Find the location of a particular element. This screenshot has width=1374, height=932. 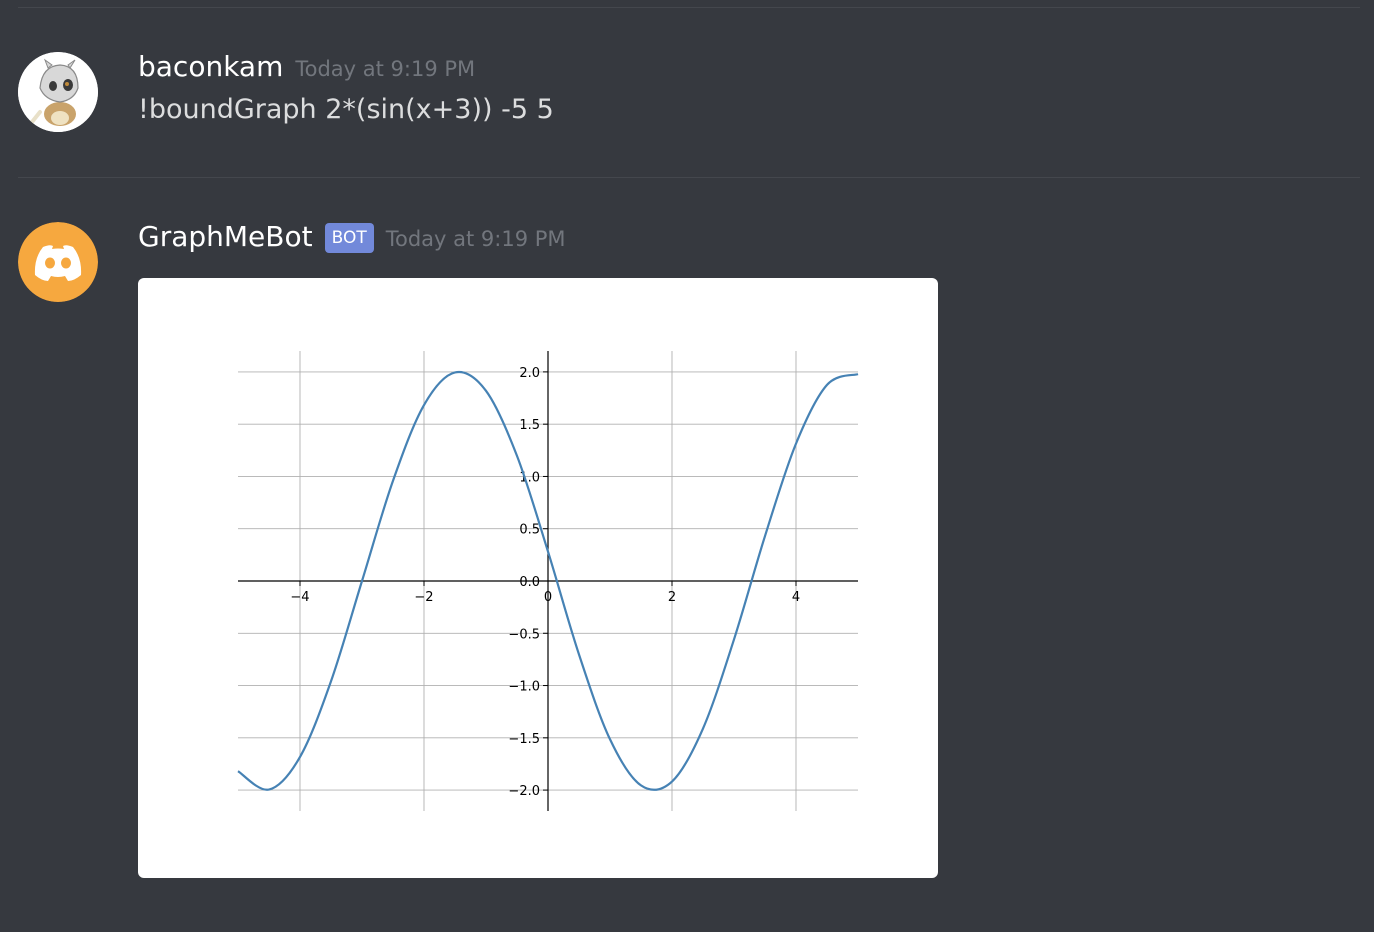

y-tick-label: 1.5 is located at coordinates (529, 425).